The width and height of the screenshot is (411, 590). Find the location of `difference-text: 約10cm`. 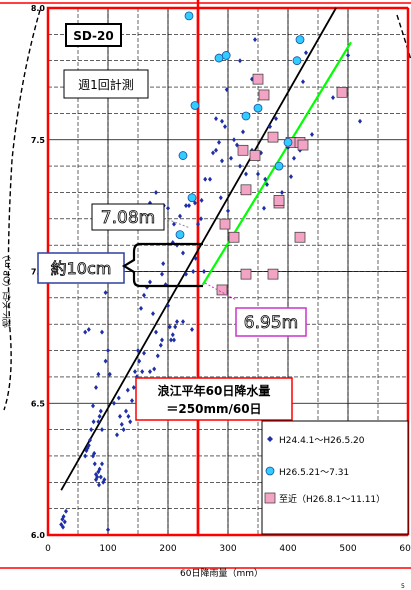

difference-text: 約10cm is located at coordinates (81, 268).